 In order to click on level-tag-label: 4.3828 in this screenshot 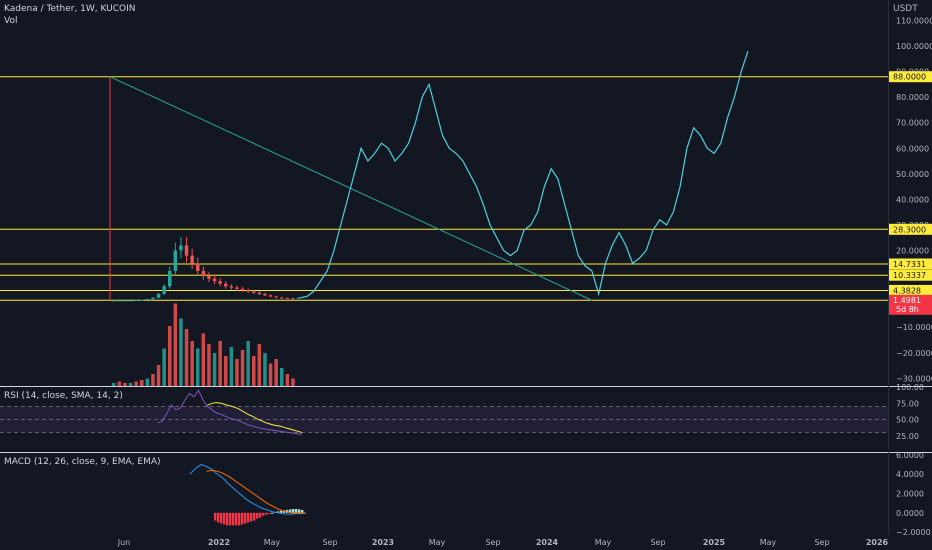, I will do `click(907, 290)`.